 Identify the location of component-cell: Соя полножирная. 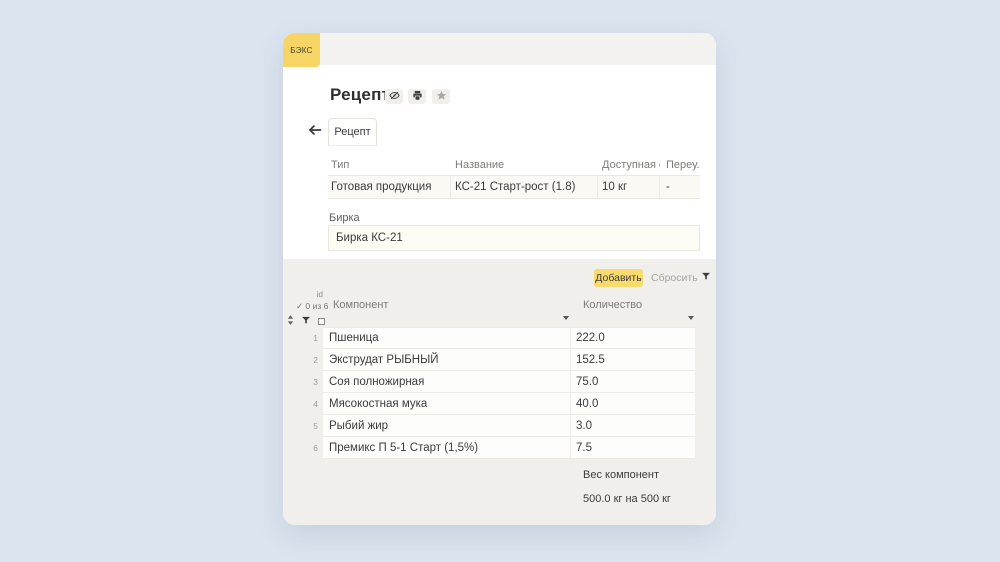
(447, 381).